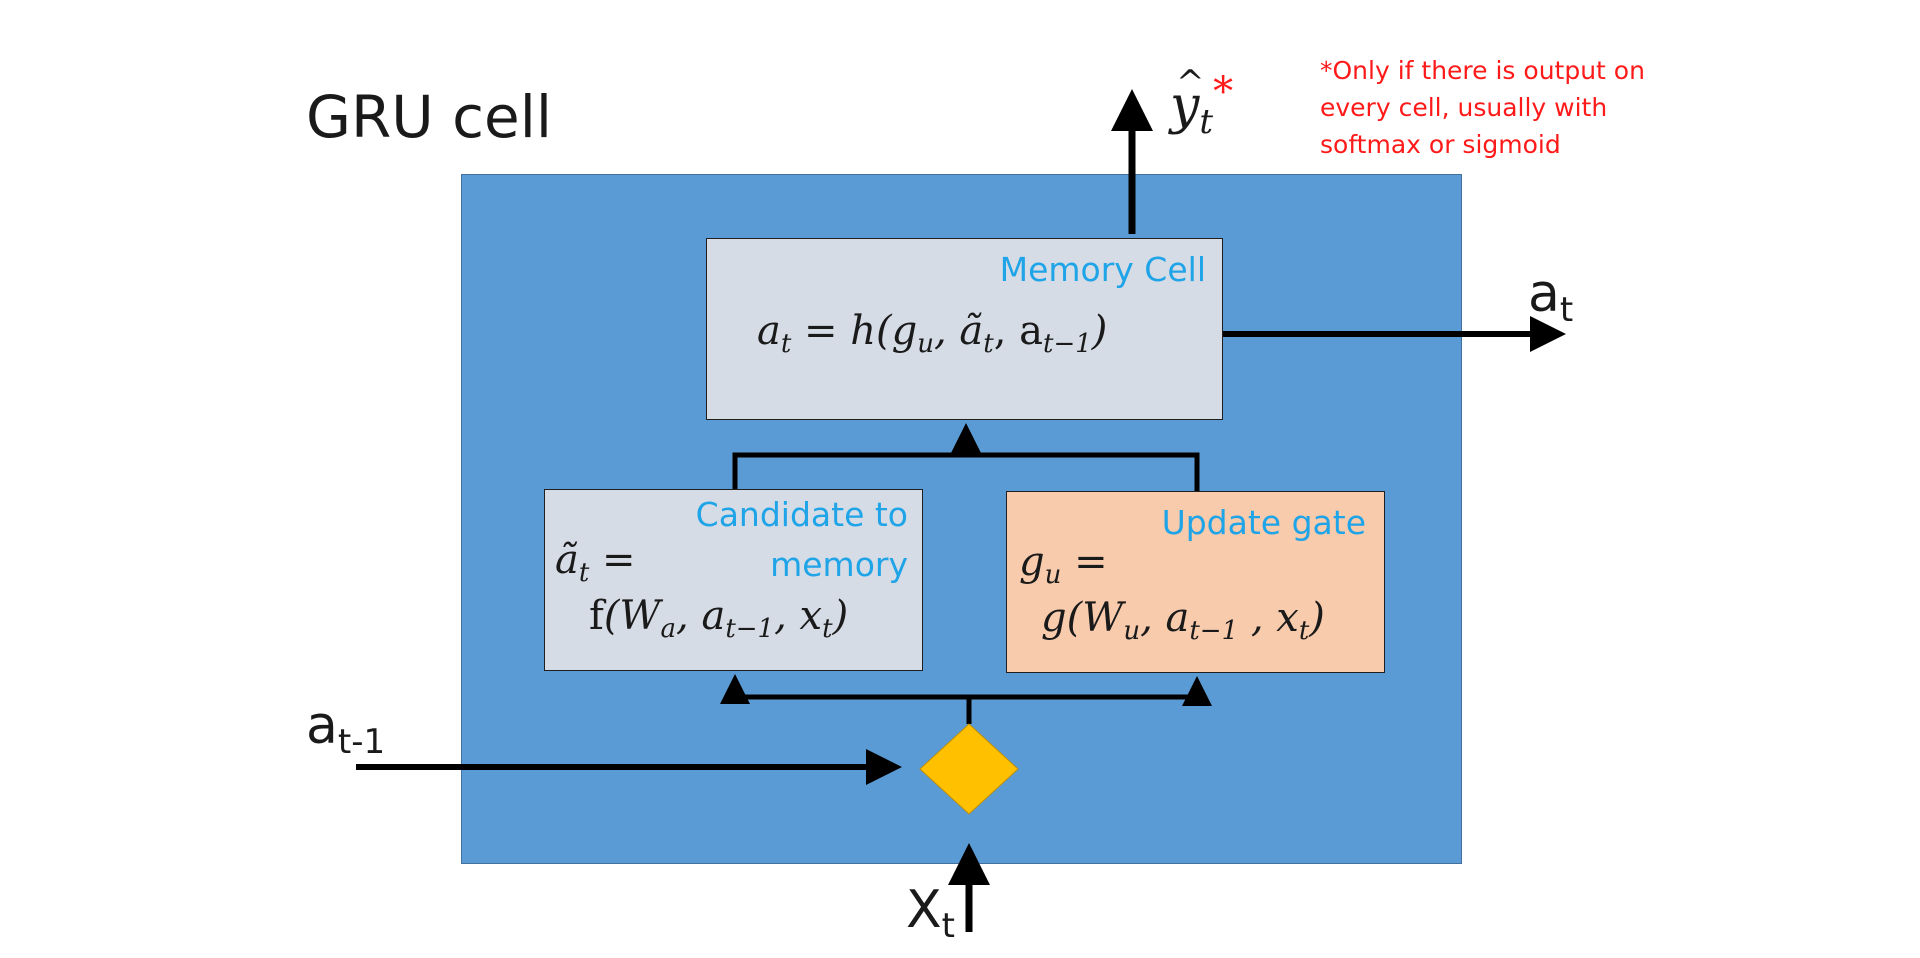 The height and width of the screenshot is (958, 1920). Describe the element at coordinates (429, 117) in the screenshot. I see `diagram-title: GRU cell` at that location.